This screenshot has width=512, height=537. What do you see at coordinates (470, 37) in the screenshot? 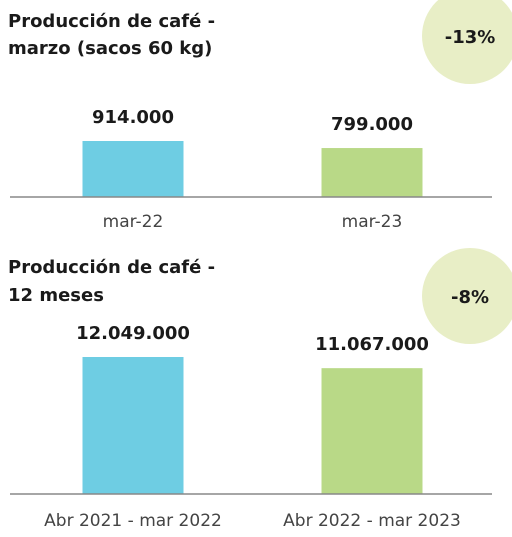
I see `annotation: -13%` at bounding box center [470, 37].